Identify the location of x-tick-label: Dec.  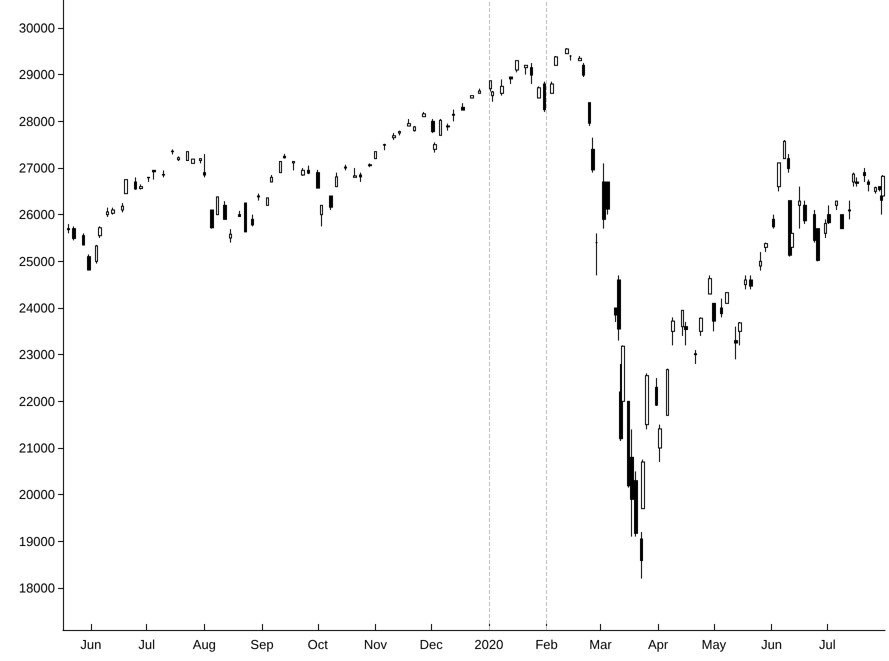
(432, 644).